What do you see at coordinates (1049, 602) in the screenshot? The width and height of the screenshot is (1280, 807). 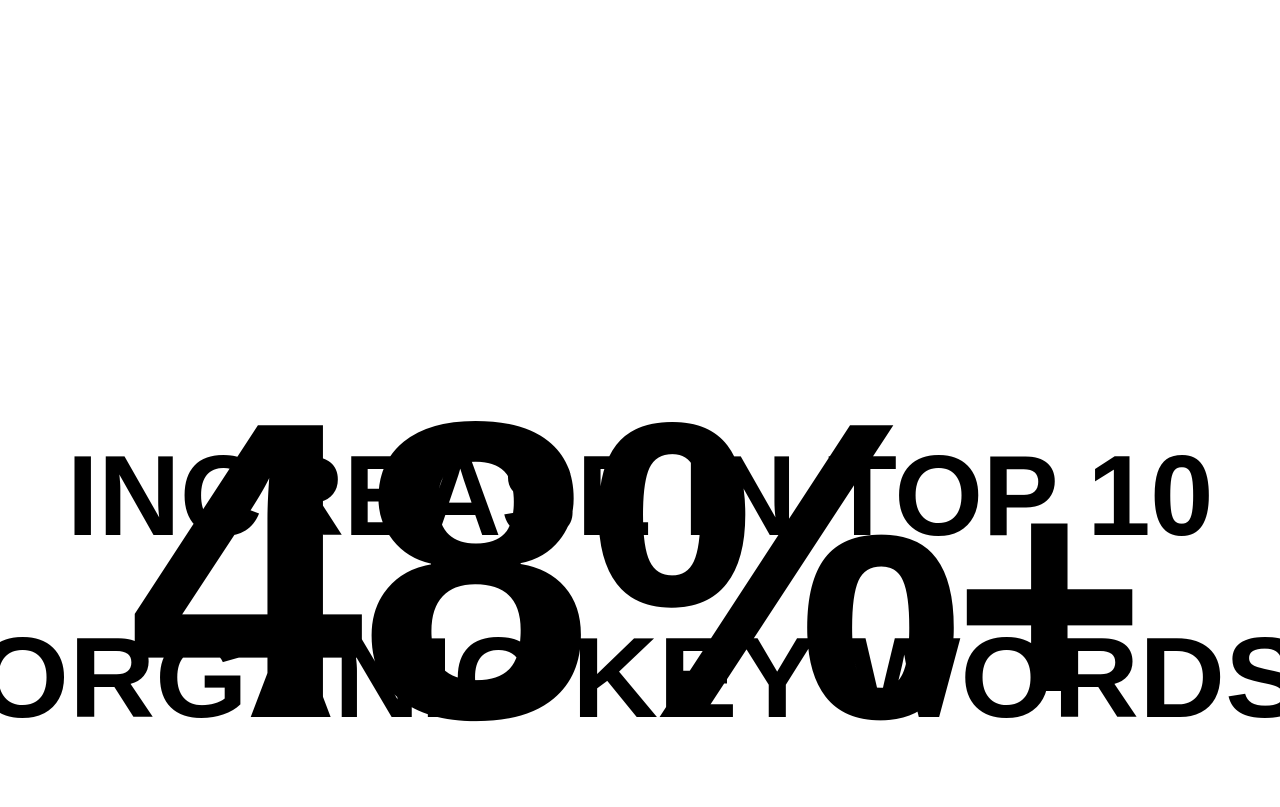 I see `stat-plus-symbol: +` at bounding box center [1049, 602].